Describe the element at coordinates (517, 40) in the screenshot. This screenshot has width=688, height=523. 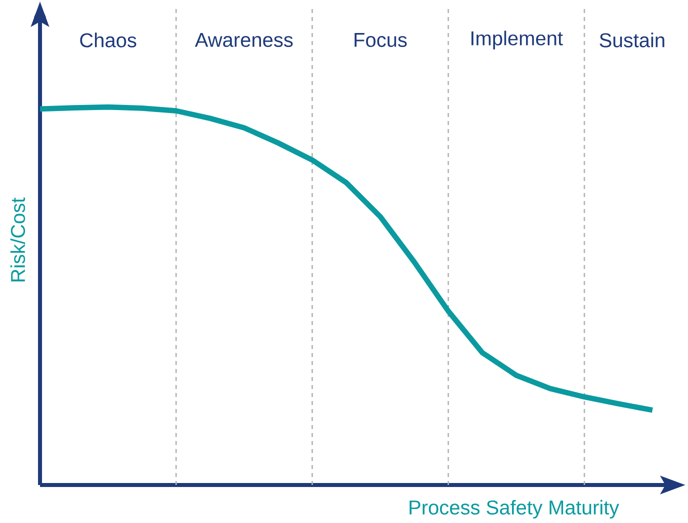
I see `text: Implement` at that location.